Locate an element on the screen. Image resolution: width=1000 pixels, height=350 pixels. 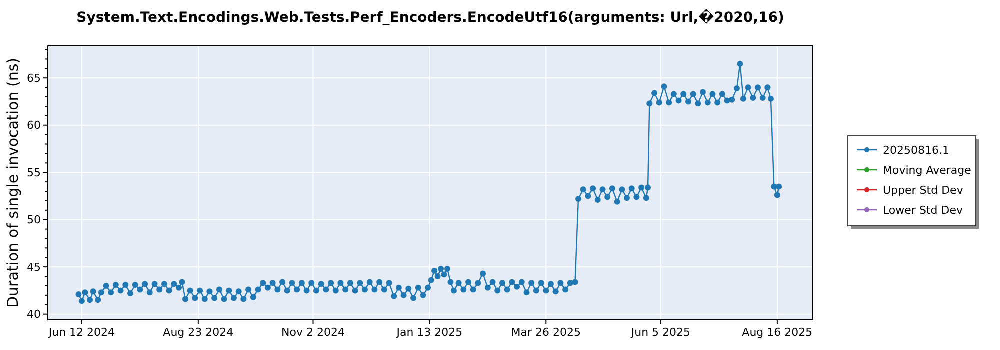
legend-label: 20250816.1 is located at coordinates (916, 150).